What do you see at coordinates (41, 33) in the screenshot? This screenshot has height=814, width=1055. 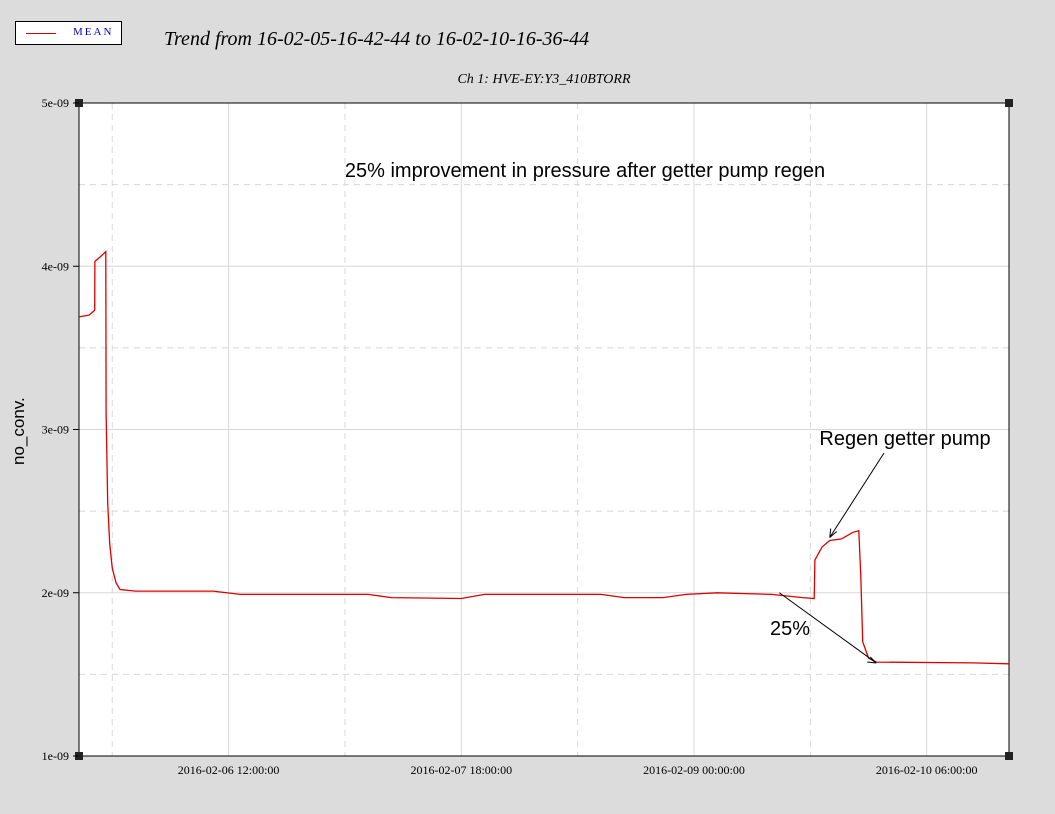 I see `legend-line-swatch` at bounding box center [41, 33].